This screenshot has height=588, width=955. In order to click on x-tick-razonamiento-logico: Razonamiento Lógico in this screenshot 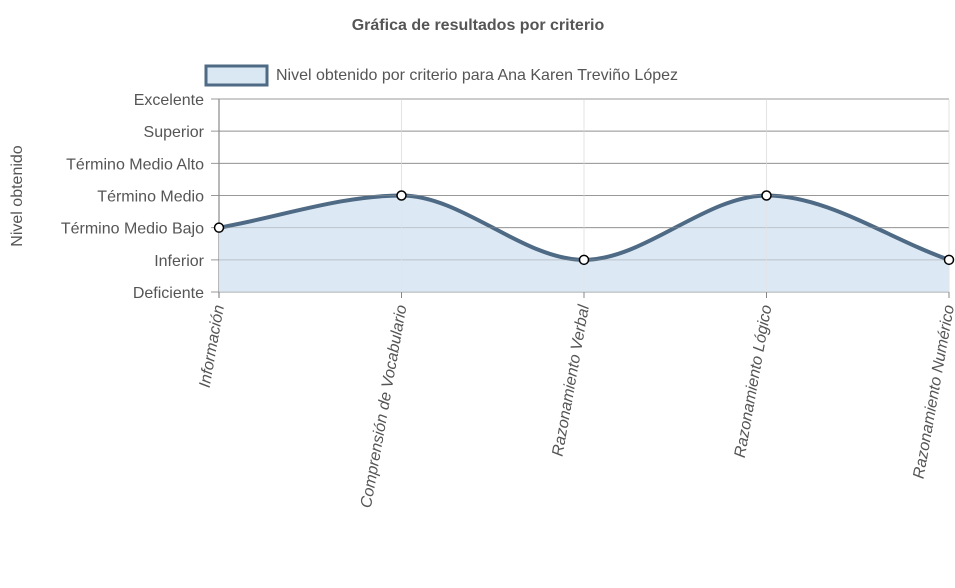, I will do `click(754, 381)`.